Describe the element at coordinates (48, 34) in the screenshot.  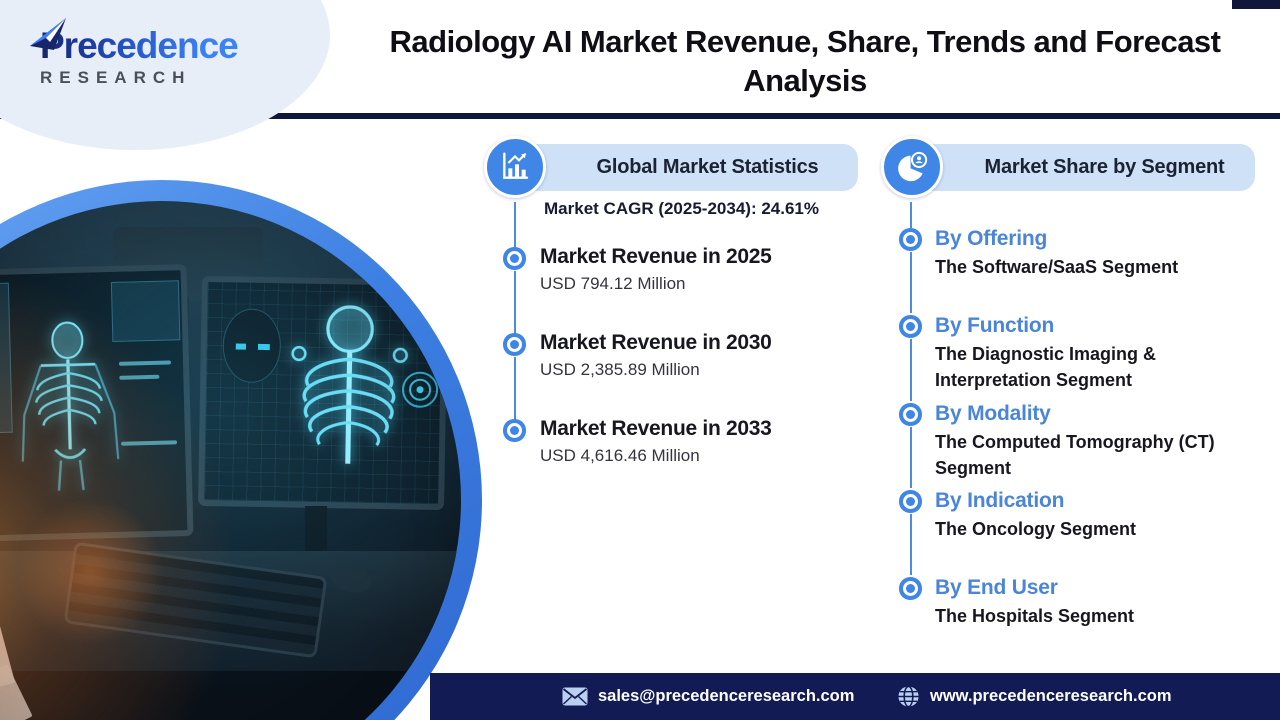
I see `paper-plane-icon` at that location.